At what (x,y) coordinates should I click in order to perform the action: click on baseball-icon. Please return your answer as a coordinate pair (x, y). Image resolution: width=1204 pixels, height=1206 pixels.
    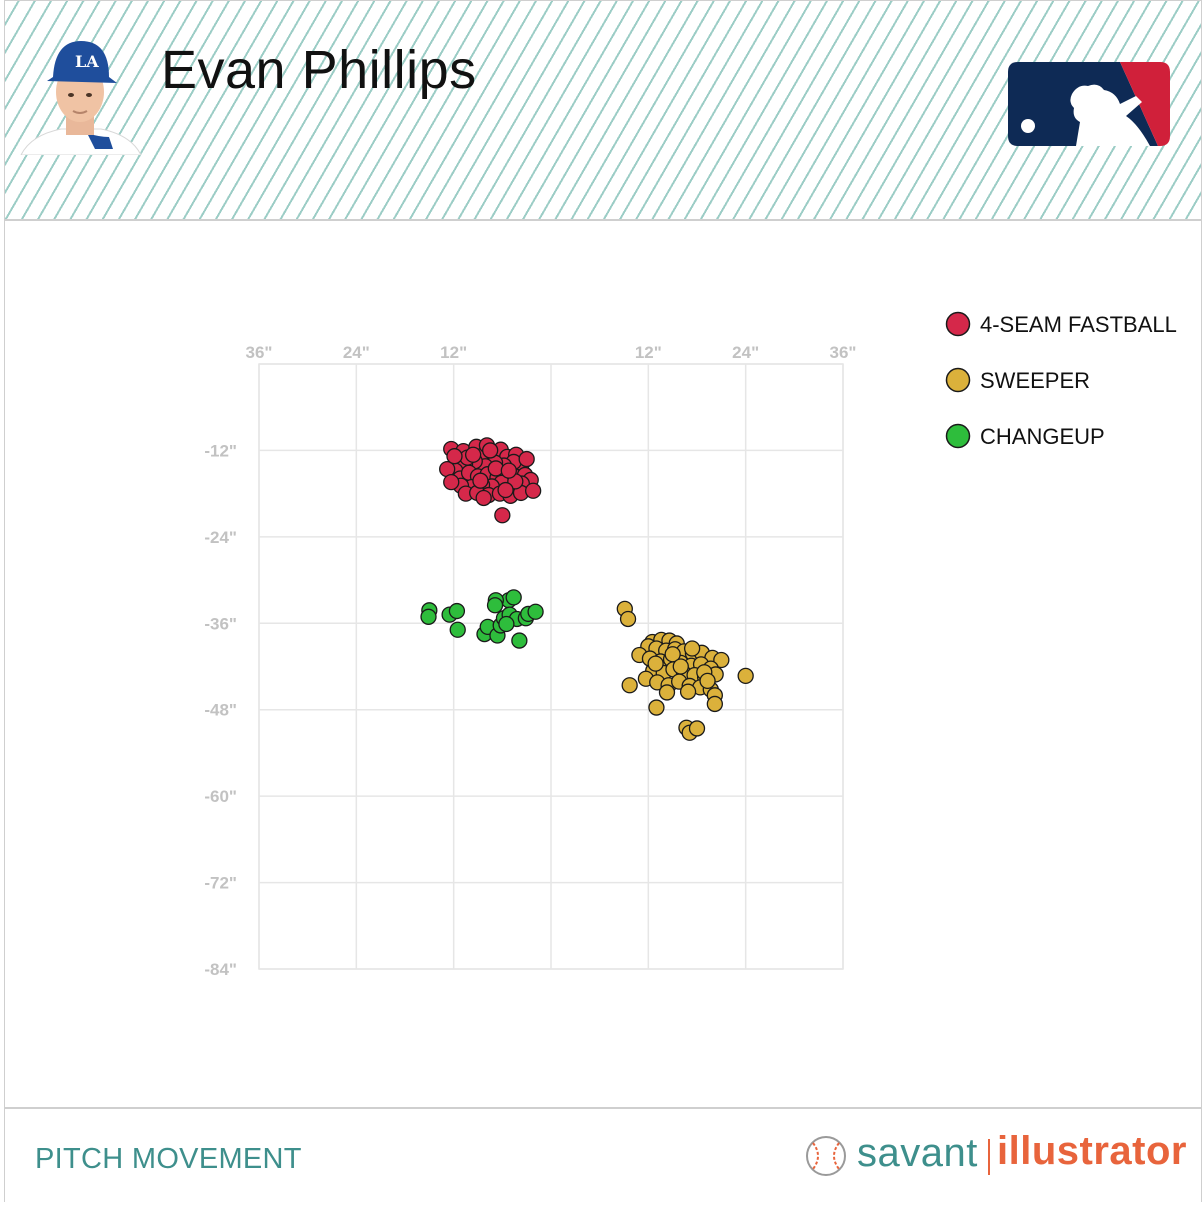
    Looking at the image, I should click on (826, 1156).